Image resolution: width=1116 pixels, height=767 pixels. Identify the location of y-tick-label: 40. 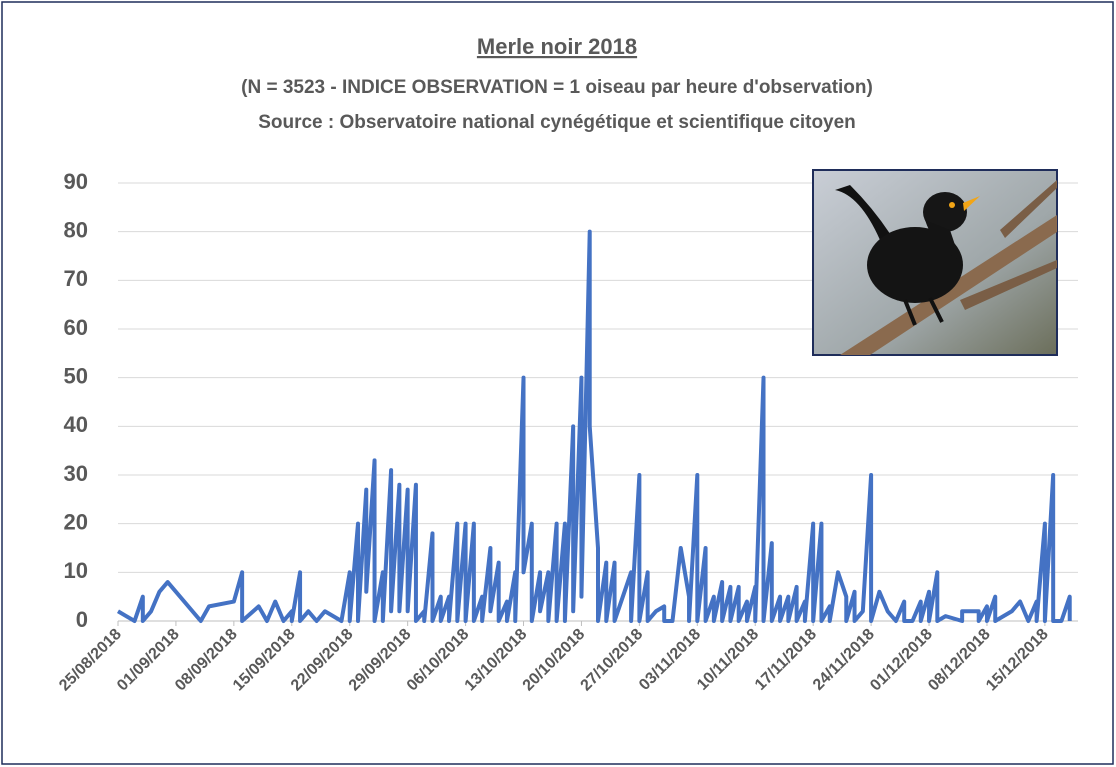
(76, 424).